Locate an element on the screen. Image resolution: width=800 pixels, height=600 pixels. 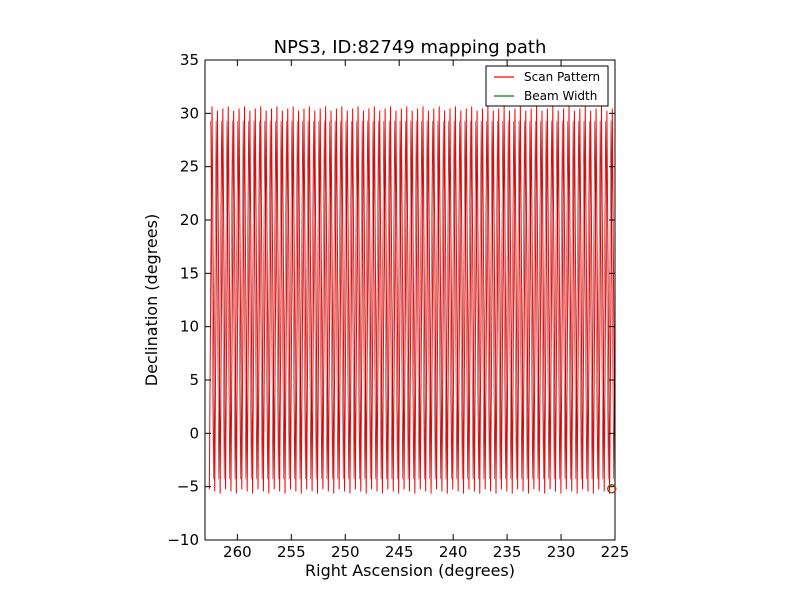
legend: Scan Pattern Beam Width is located at coordinates (547, 86).